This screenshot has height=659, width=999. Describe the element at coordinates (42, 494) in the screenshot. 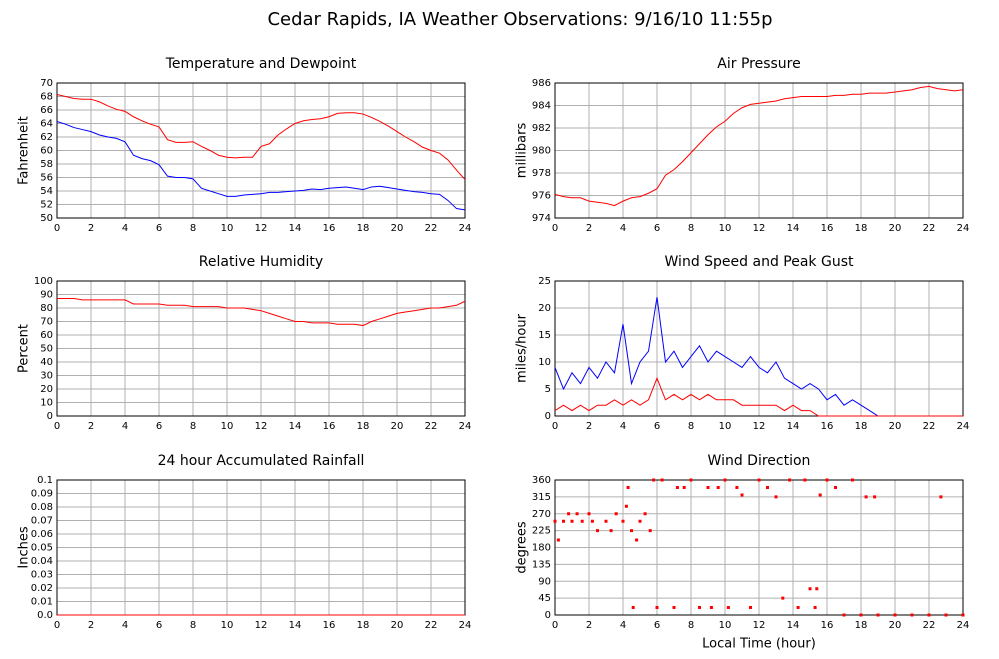

I see `y-tick-label: 0.09` at that location.